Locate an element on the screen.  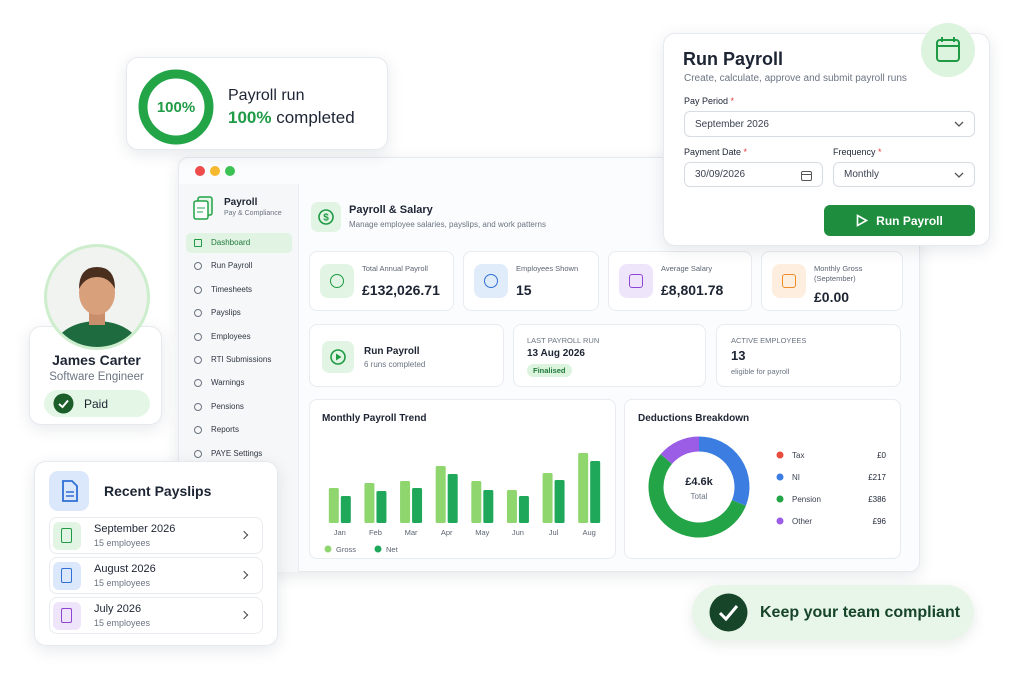
legend-label: Net is located at coordinates (392, 549).